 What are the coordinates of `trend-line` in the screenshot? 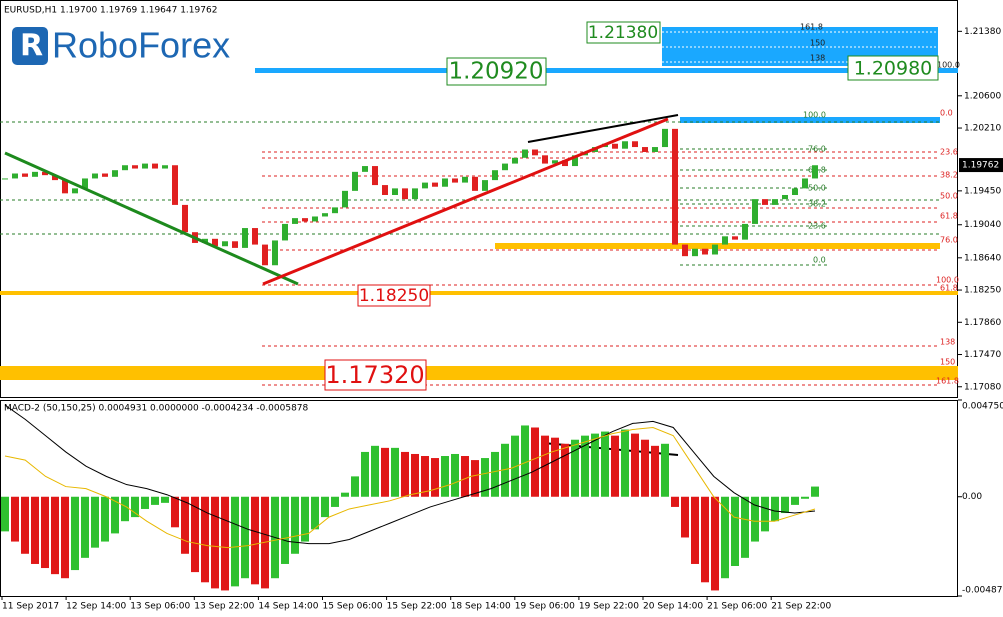 It's located at (465, 201).